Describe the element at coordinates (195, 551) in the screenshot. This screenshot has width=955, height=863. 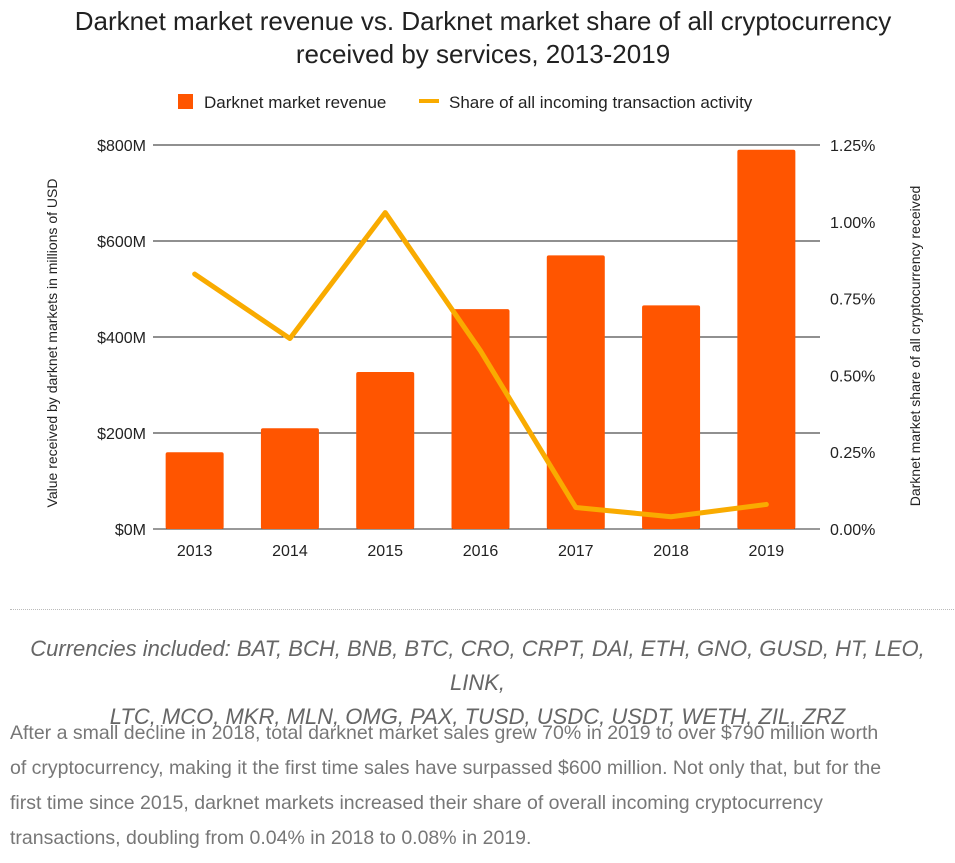
I see `x-tick-label: 2013` at that location.